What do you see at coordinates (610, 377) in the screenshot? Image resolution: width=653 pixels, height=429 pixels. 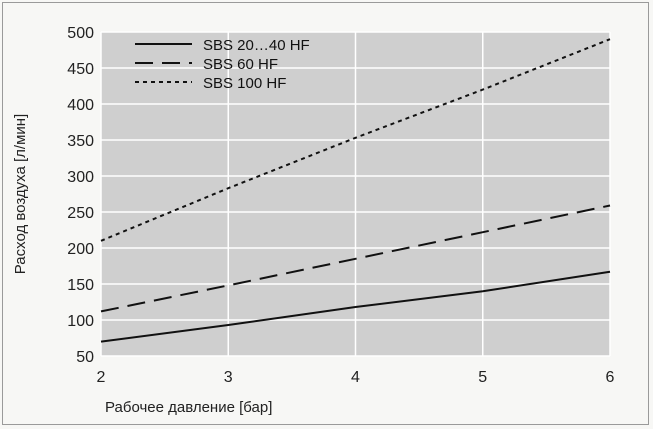 I see `x-tick-label-6: 6` at bounding box center [610, 377].